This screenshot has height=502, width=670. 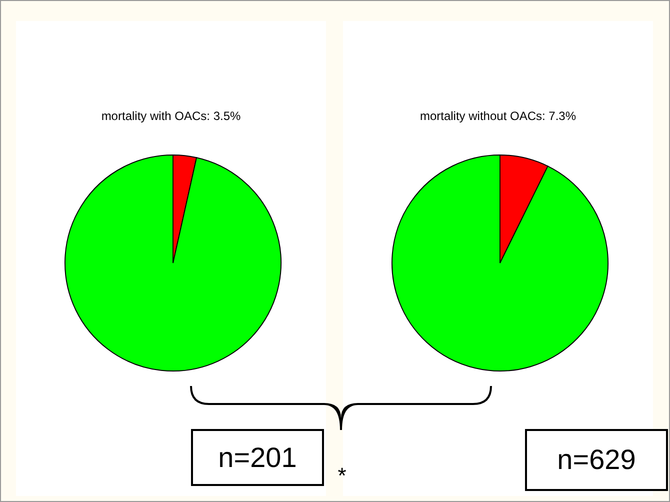 I want to click on text: n=629, so click(x=596, y=460).